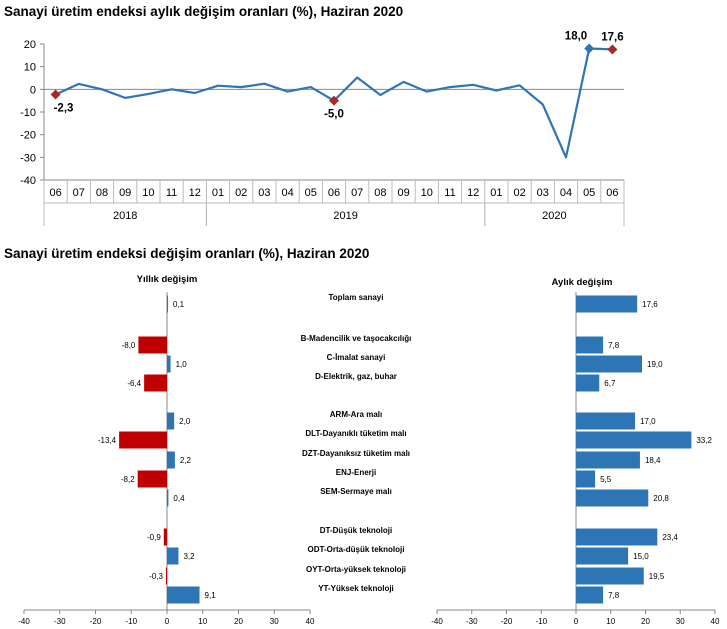 This screenshot has width=727, height=629. What do you see at coordinates (496, 193) in the screenshot?
I see `x-tick-label: 01` at bounding box center [496, 193].